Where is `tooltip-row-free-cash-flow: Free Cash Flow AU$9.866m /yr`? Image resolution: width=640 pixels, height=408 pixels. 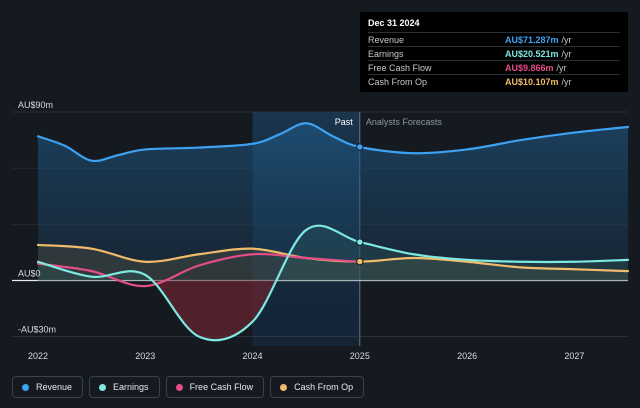
tooltip-row-free-cash-flow: Free Cash Flow AU$9.866m /yr is located at coordinates (494, 67).